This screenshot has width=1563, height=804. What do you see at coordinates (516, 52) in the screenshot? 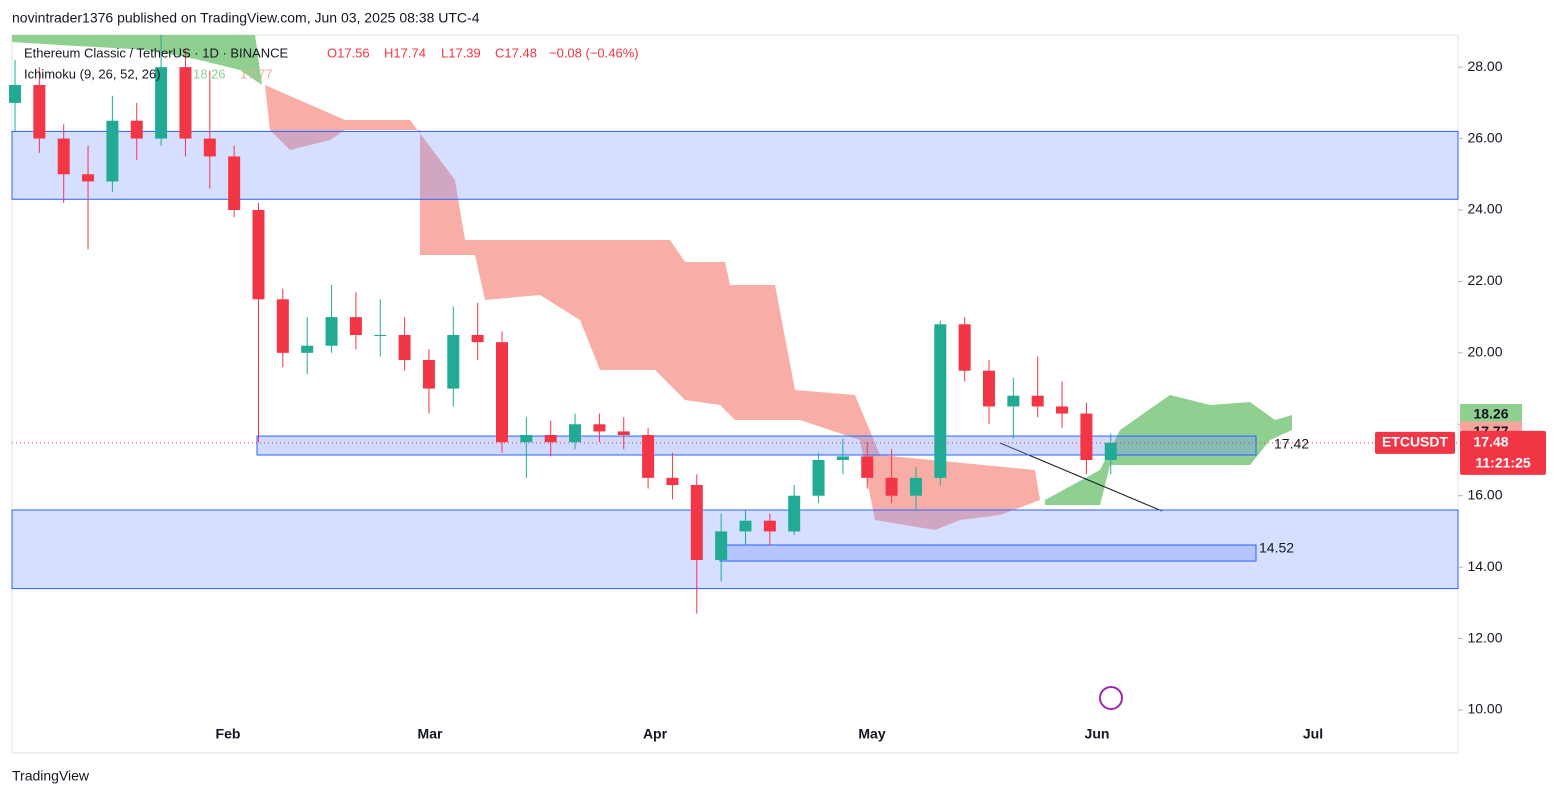
I see `ohlc-close: C17.48` at bounding box center [516, 52].